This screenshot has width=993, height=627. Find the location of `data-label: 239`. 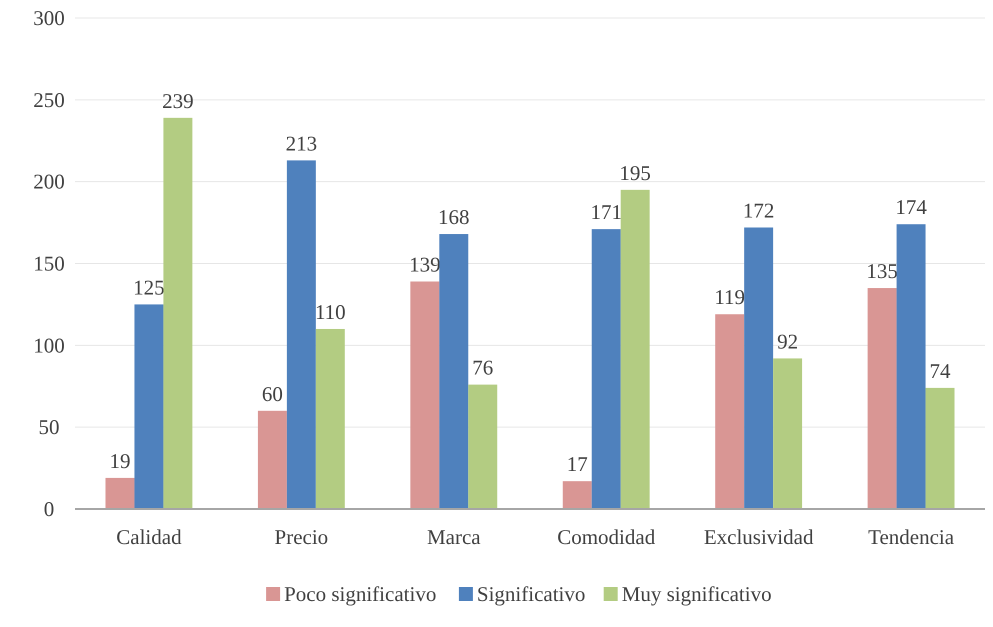

data-label: 239 is located at coordinates (178, 100).